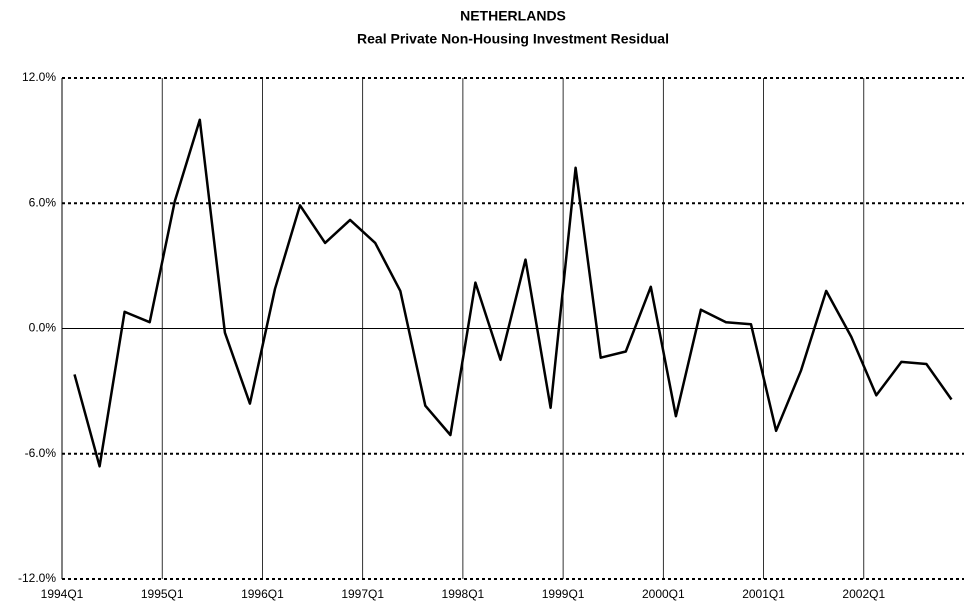  Describe the element at coordinates (863, 594) in the screenshot. I see `x-tick-label: 2002Q1` at that location.